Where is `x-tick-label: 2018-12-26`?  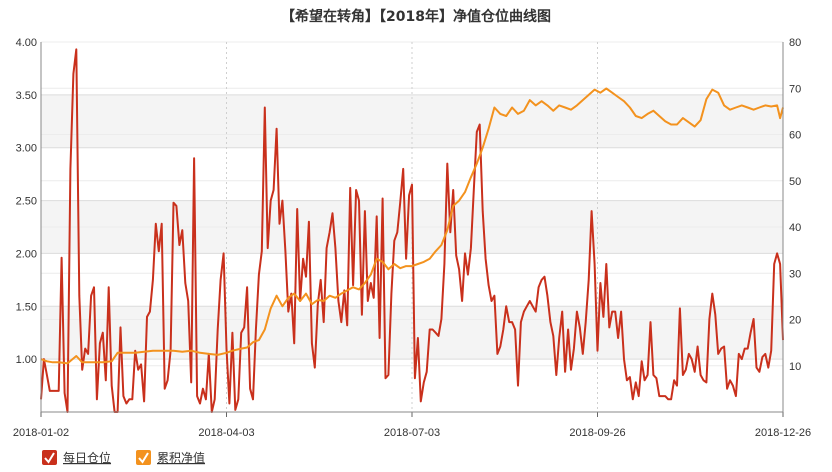 x-tick-label: 2018-12-26 is located at coordinates (783, 433).